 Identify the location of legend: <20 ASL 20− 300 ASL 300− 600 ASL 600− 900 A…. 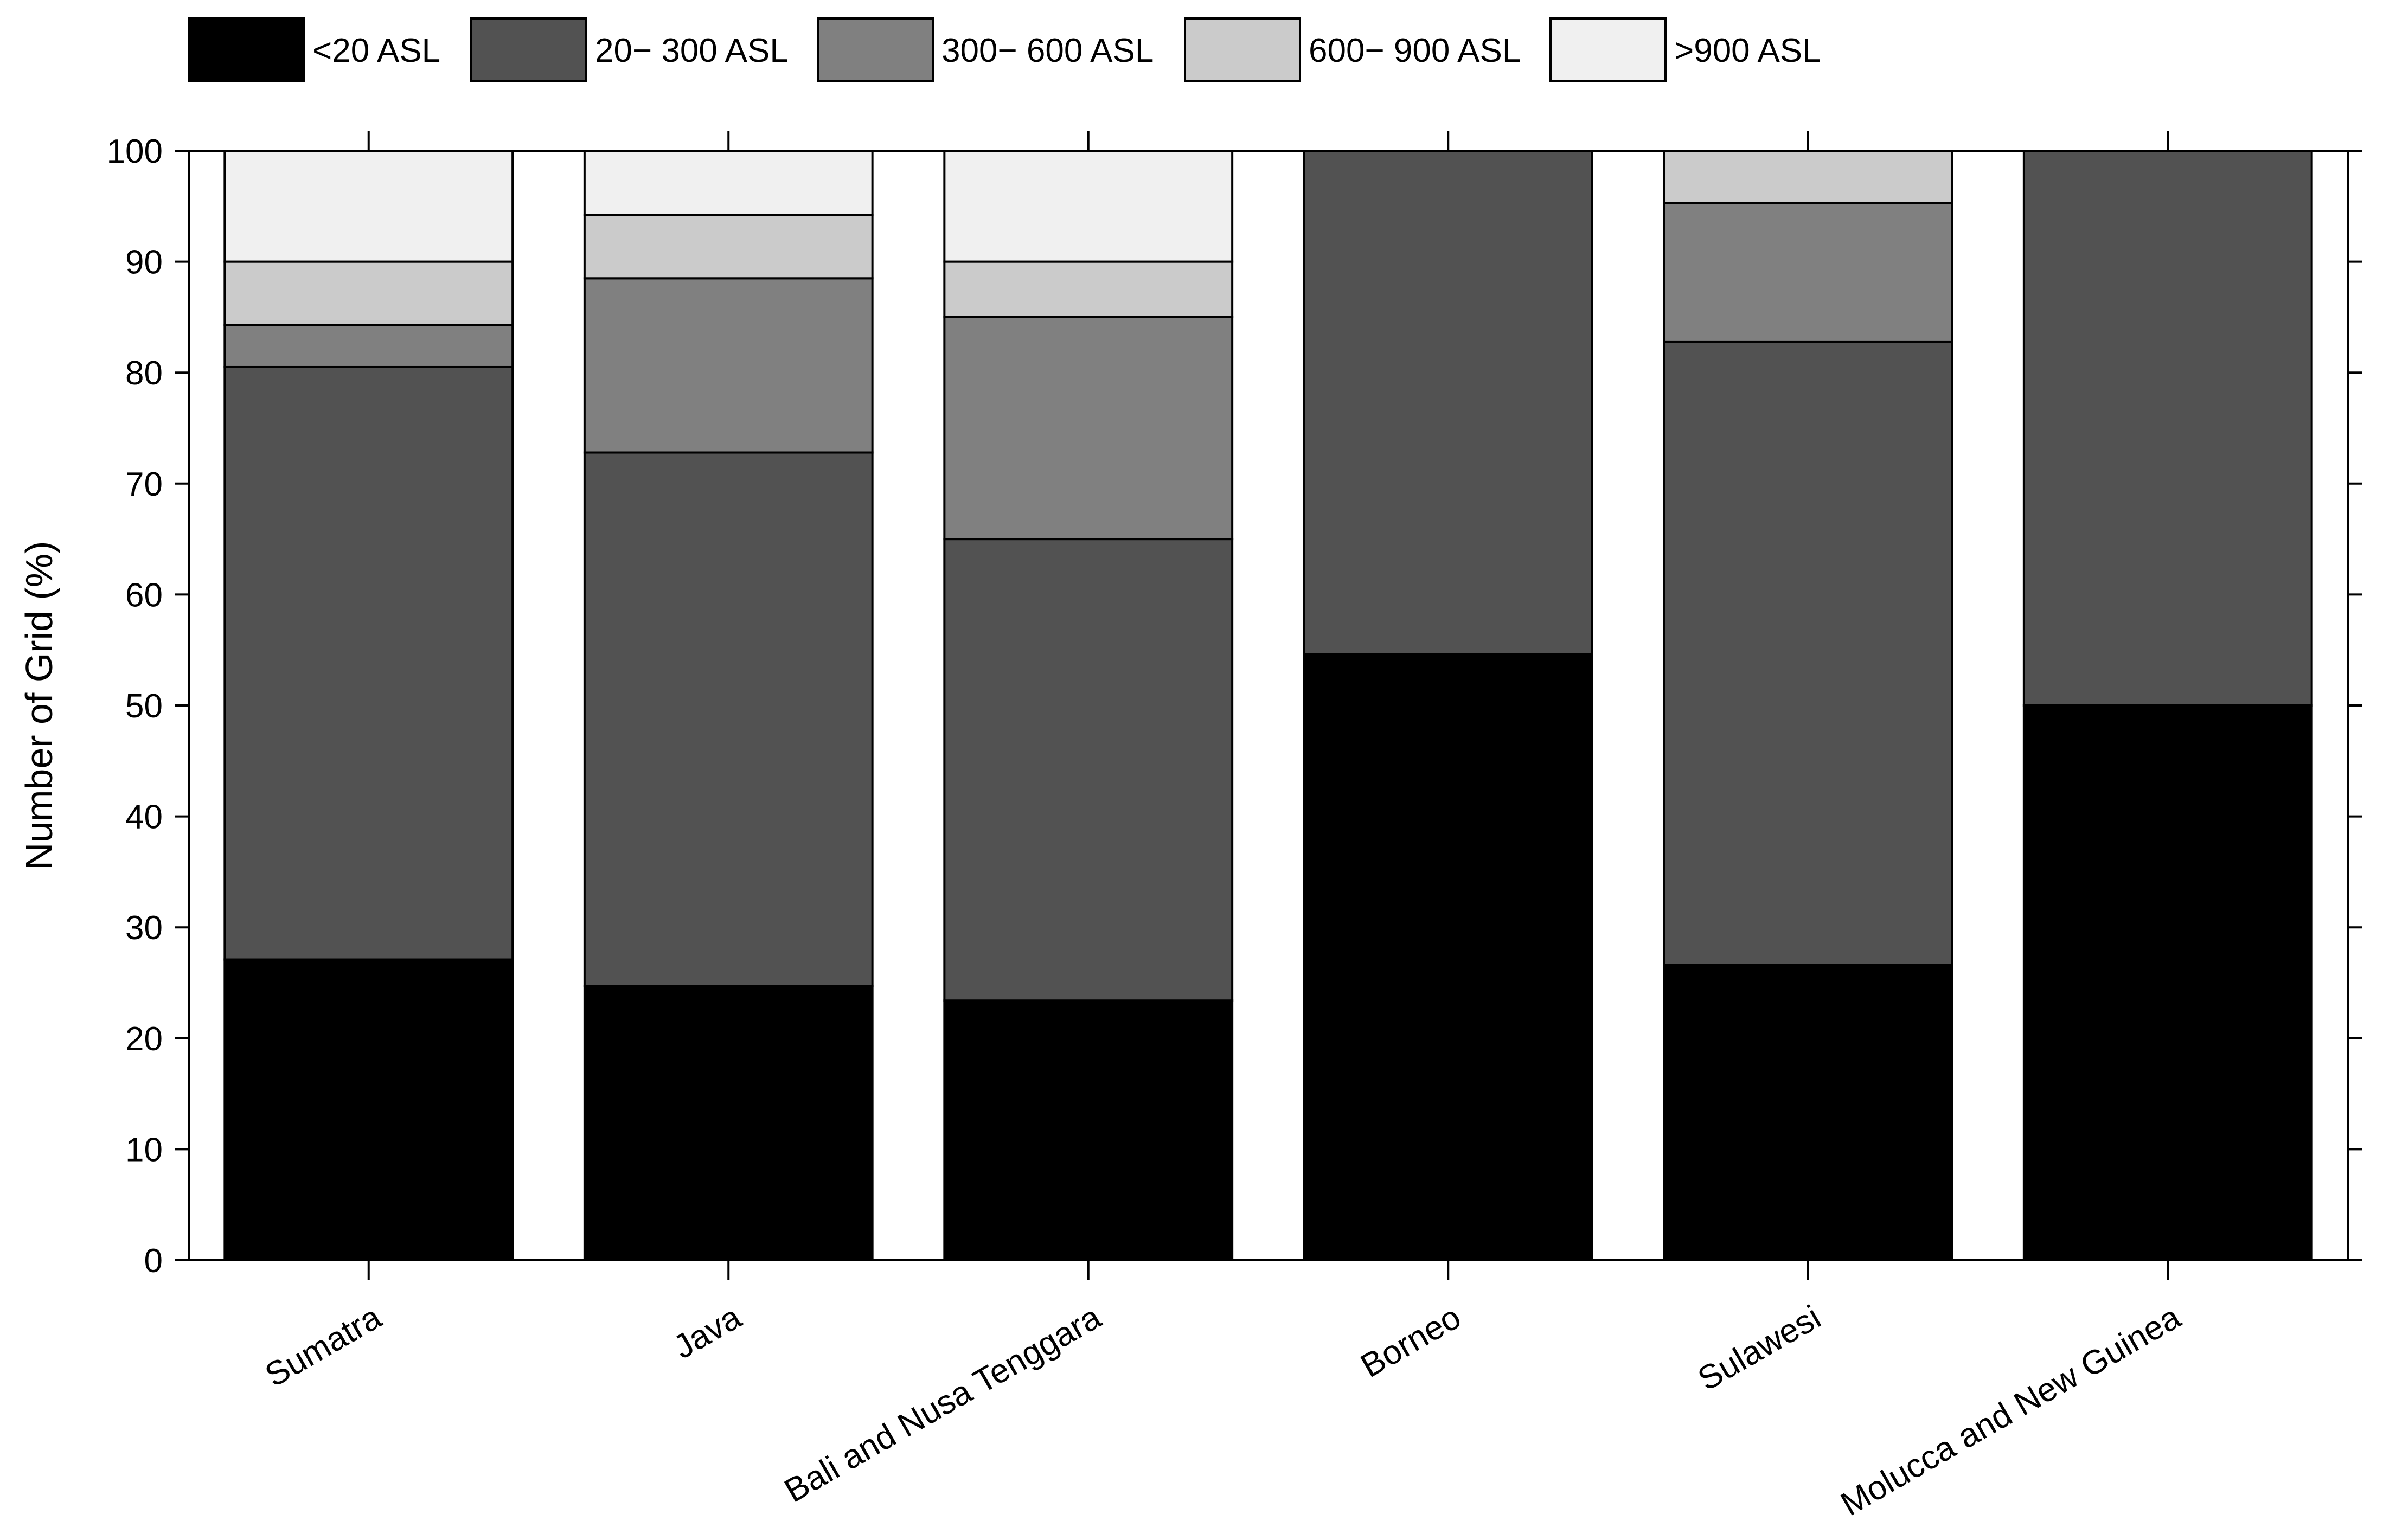
(1004, 49).